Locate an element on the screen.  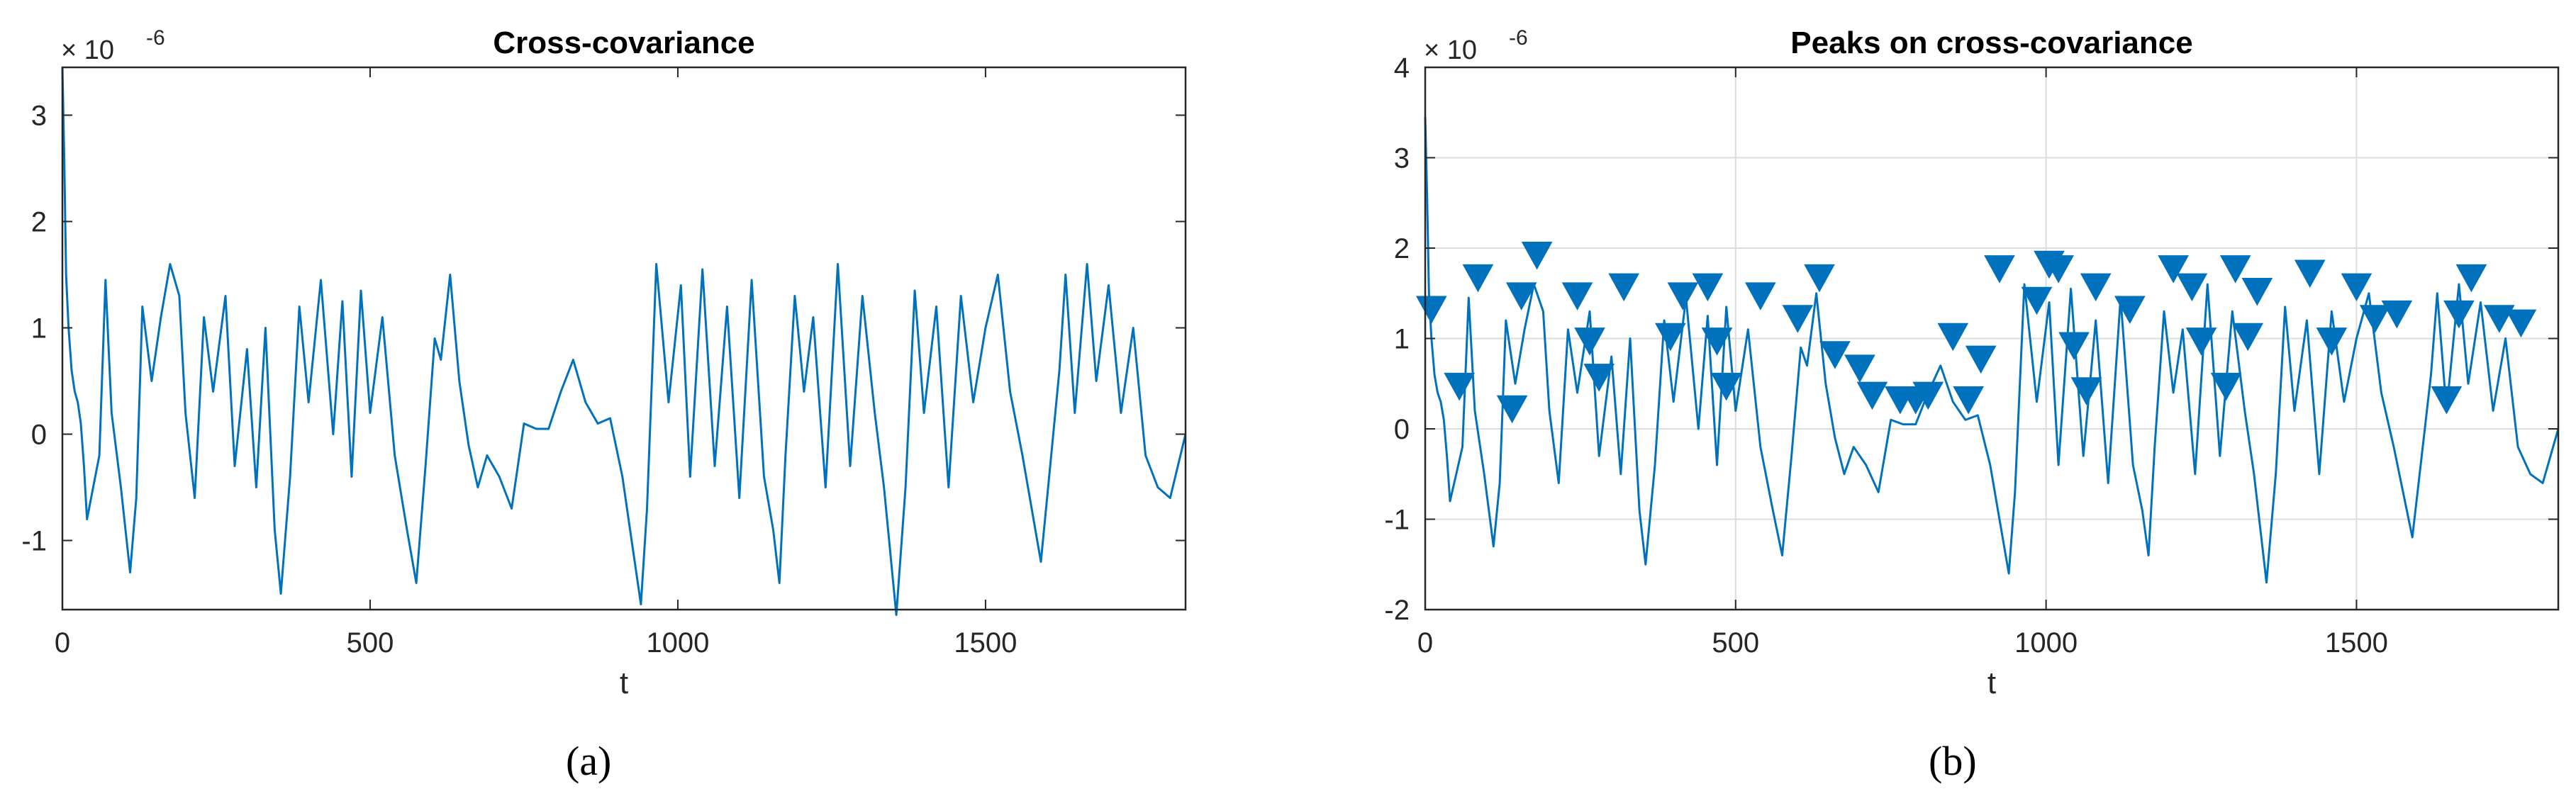
chart-title: Peaks on cross-covariance is located at coordinates (1991, 43).